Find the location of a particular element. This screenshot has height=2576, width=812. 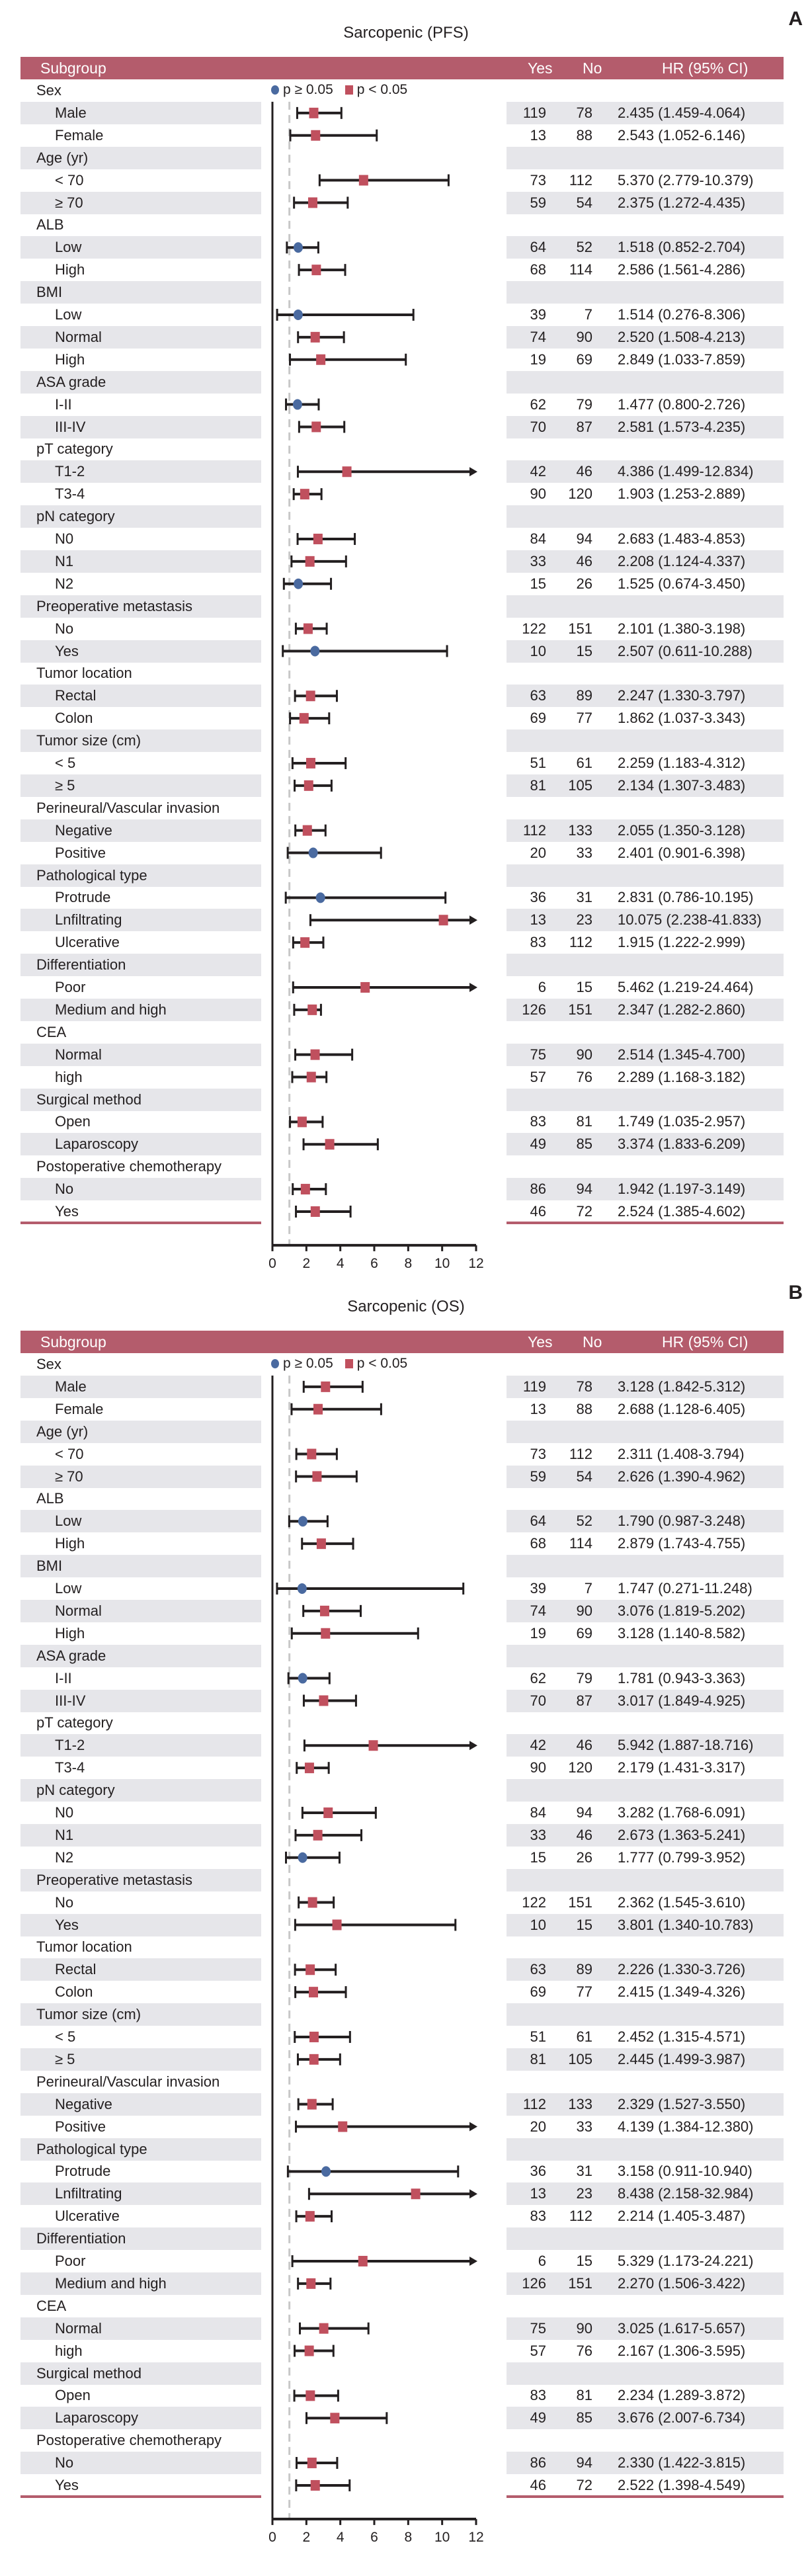

yes-count: 74 is located at coordinates (538, 336).